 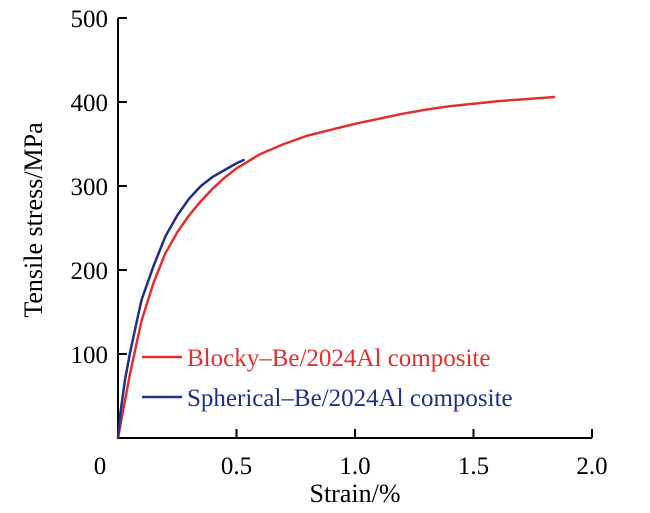 What do you see at coordinates (473, 466) in the screenshot?
I see `x-tick-label: 1.5` at bounding box center [473, 466].